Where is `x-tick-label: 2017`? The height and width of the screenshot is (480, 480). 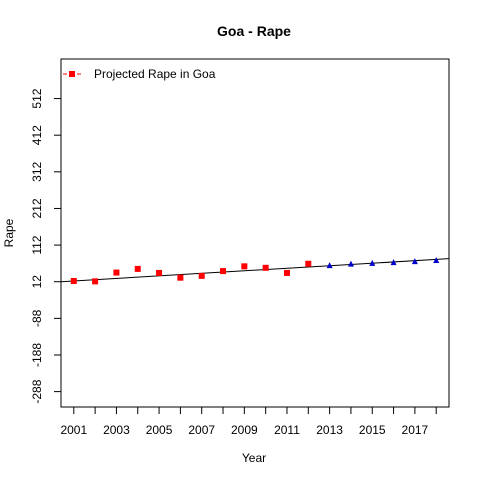 x-tick-label: 2017 is located at coordinates (415, 430).